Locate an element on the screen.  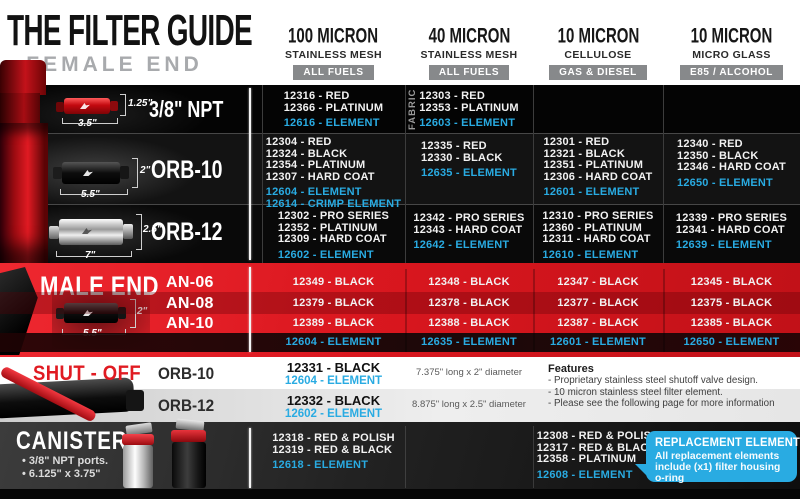
canister-label: CANISTER is located at coordinates (72, 441).